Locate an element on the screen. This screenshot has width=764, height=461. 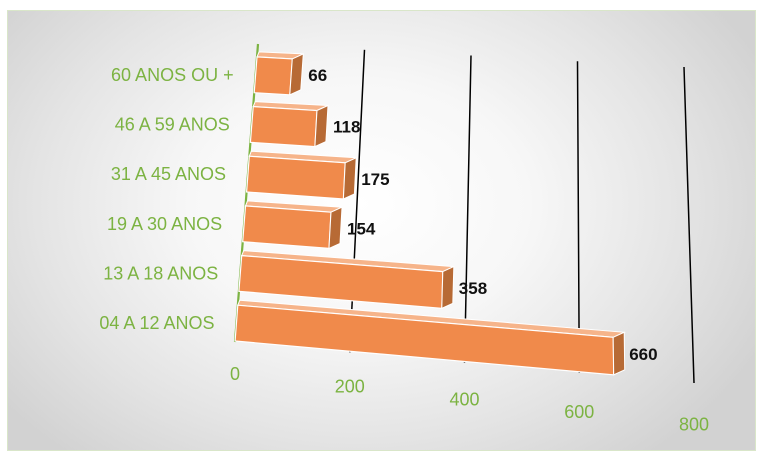
value-label: 118 is located at coordinates (346, 127).